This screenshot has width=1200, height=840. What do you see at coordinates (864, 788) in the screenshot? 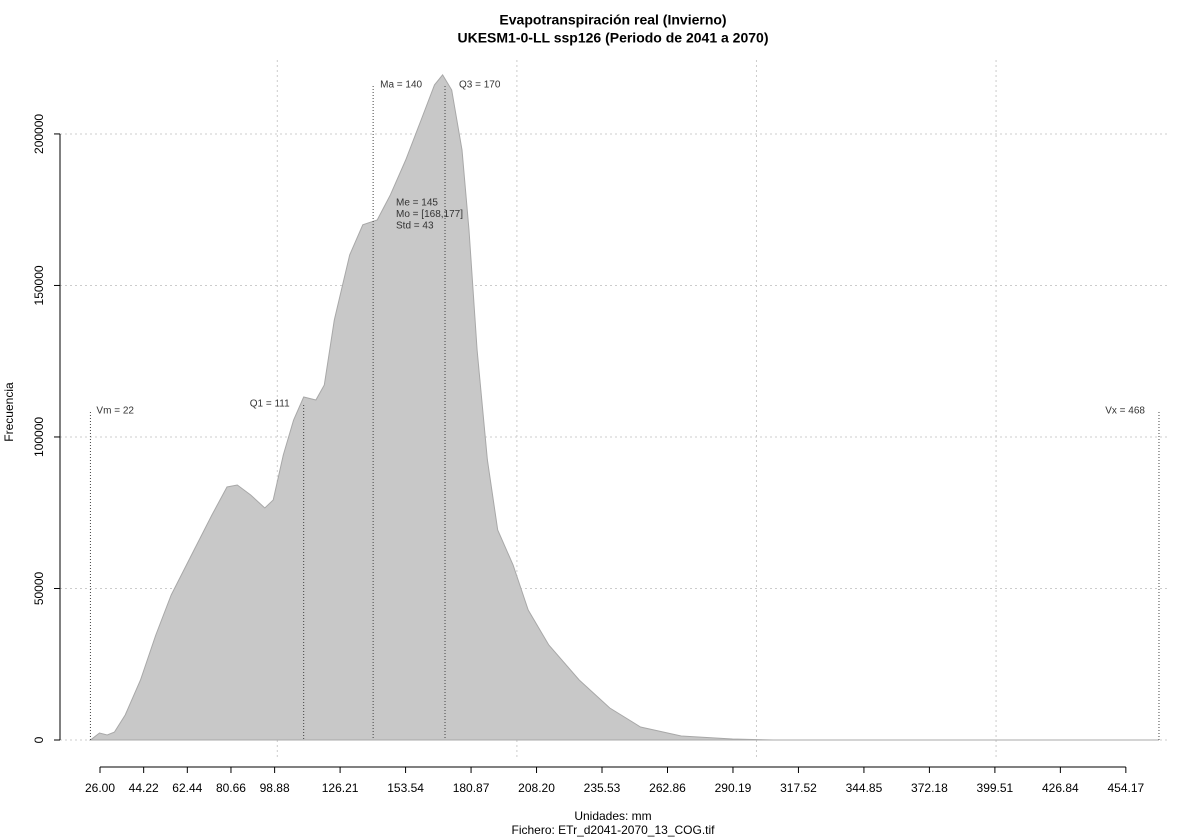
I see `x-tick-label: 344.85` at bounding box center [864, 788].